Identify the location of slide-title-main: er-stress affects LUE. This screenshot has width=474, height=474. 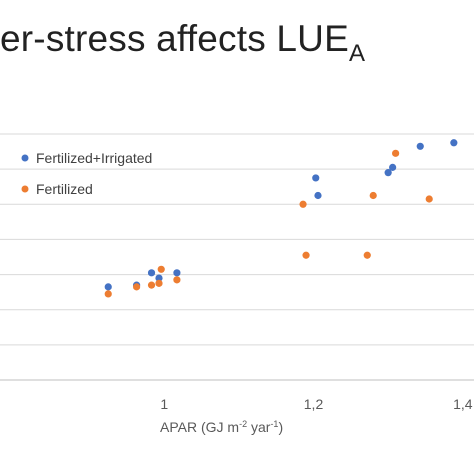
(174, 38).